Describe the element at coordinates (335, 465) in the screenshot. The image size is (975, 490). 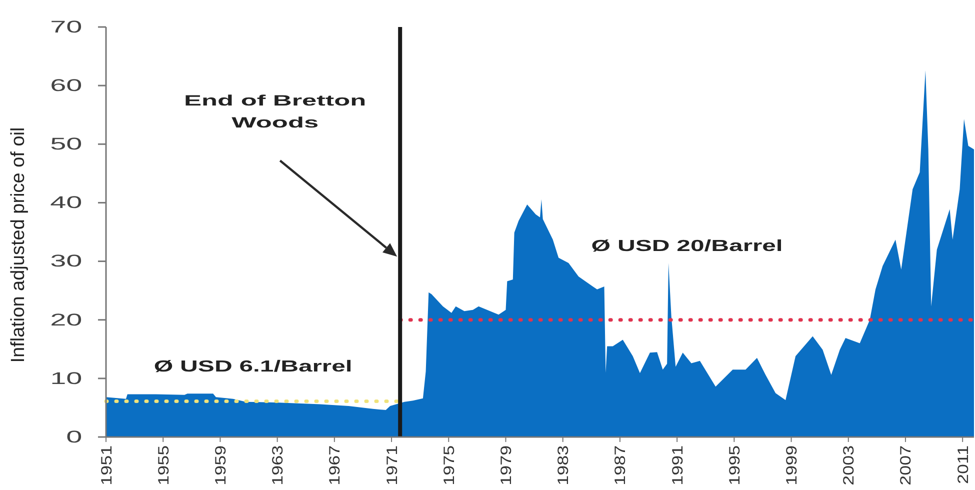
I see `x-tick-label: 1967` at that location.